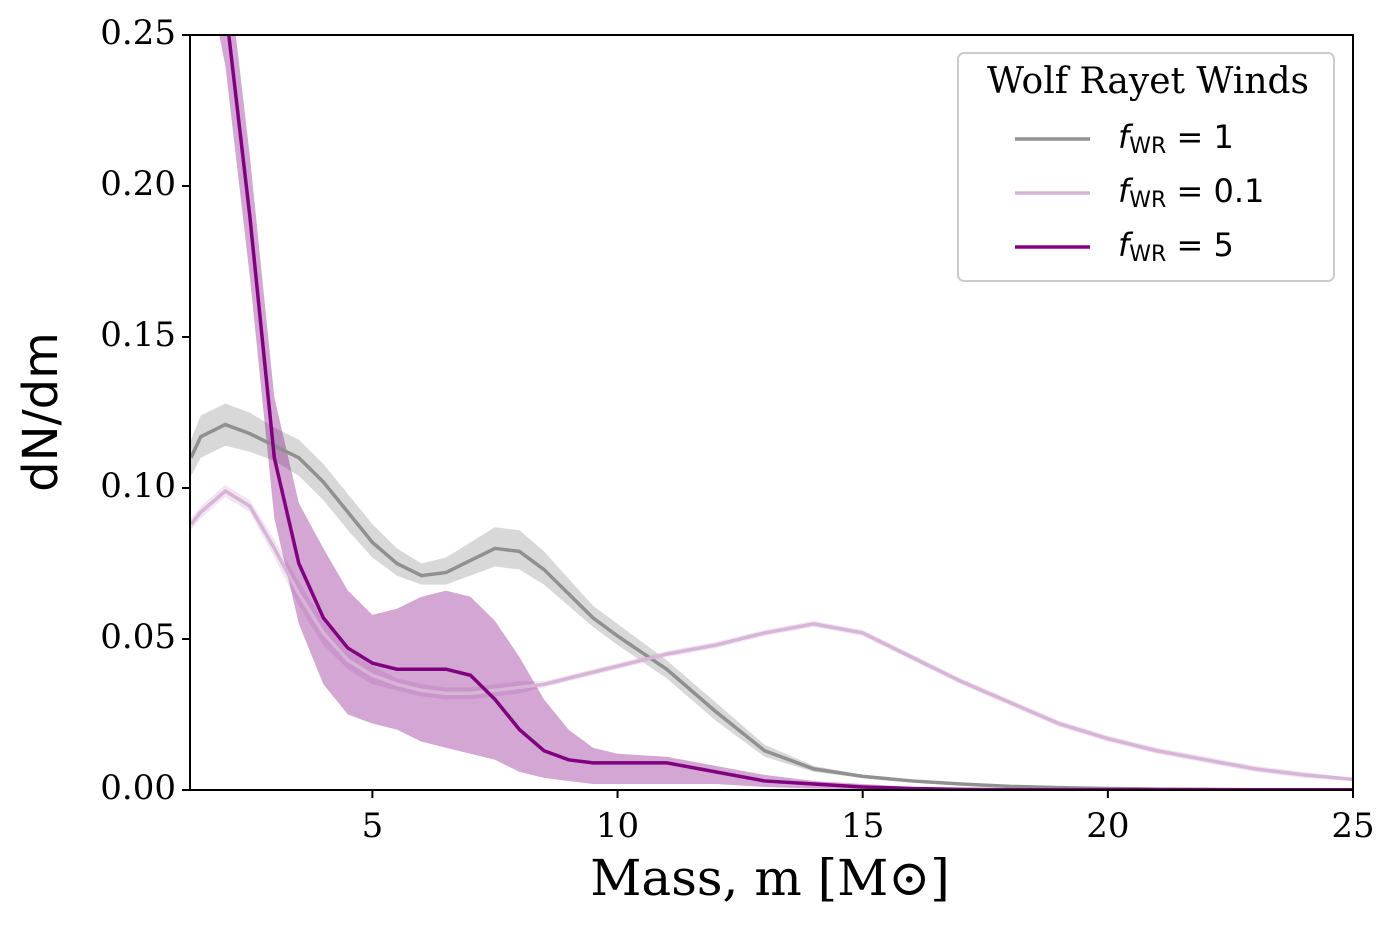  What do you see at coordinates (41, 412) in the screenshot?
I see `y-axis-label: dN/dm` at bounding box center [41, 412].